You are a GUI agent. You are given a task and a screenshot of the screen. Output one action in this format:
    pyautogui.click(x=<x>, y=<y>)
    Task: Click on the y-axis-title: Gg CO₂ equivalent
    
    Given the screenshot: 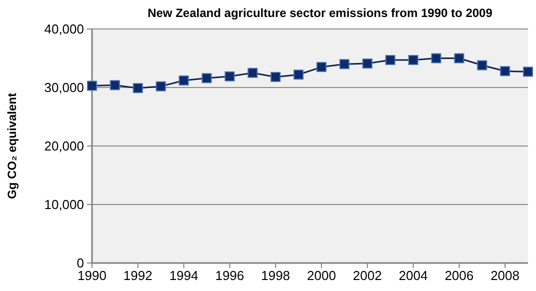 What is the action you would take?
    pyautogui.click(x=12, y=146)
    